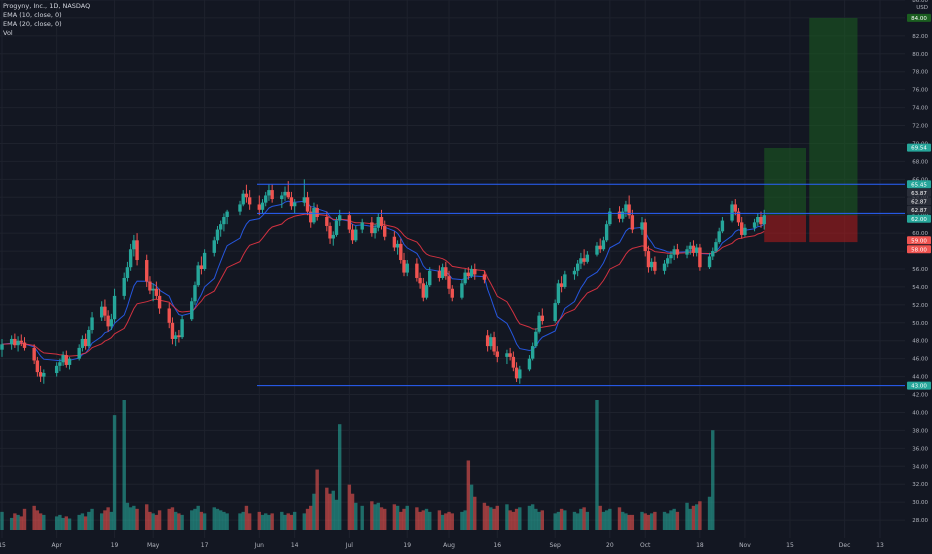 Image resolution: width=932 pixels, height=554 pixels. Describe the element at coordinates (920, 306) in the screenshot. I see `y-tick-label: 52.00` at that location.